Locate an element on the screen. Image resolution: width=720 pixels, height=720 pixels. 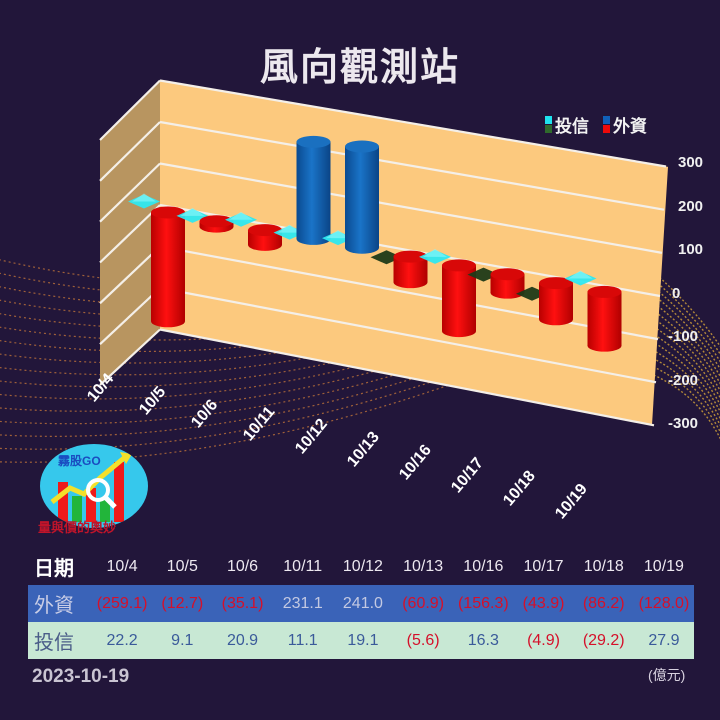
table-cell: (259.1) is located at coordinates (122, 603).